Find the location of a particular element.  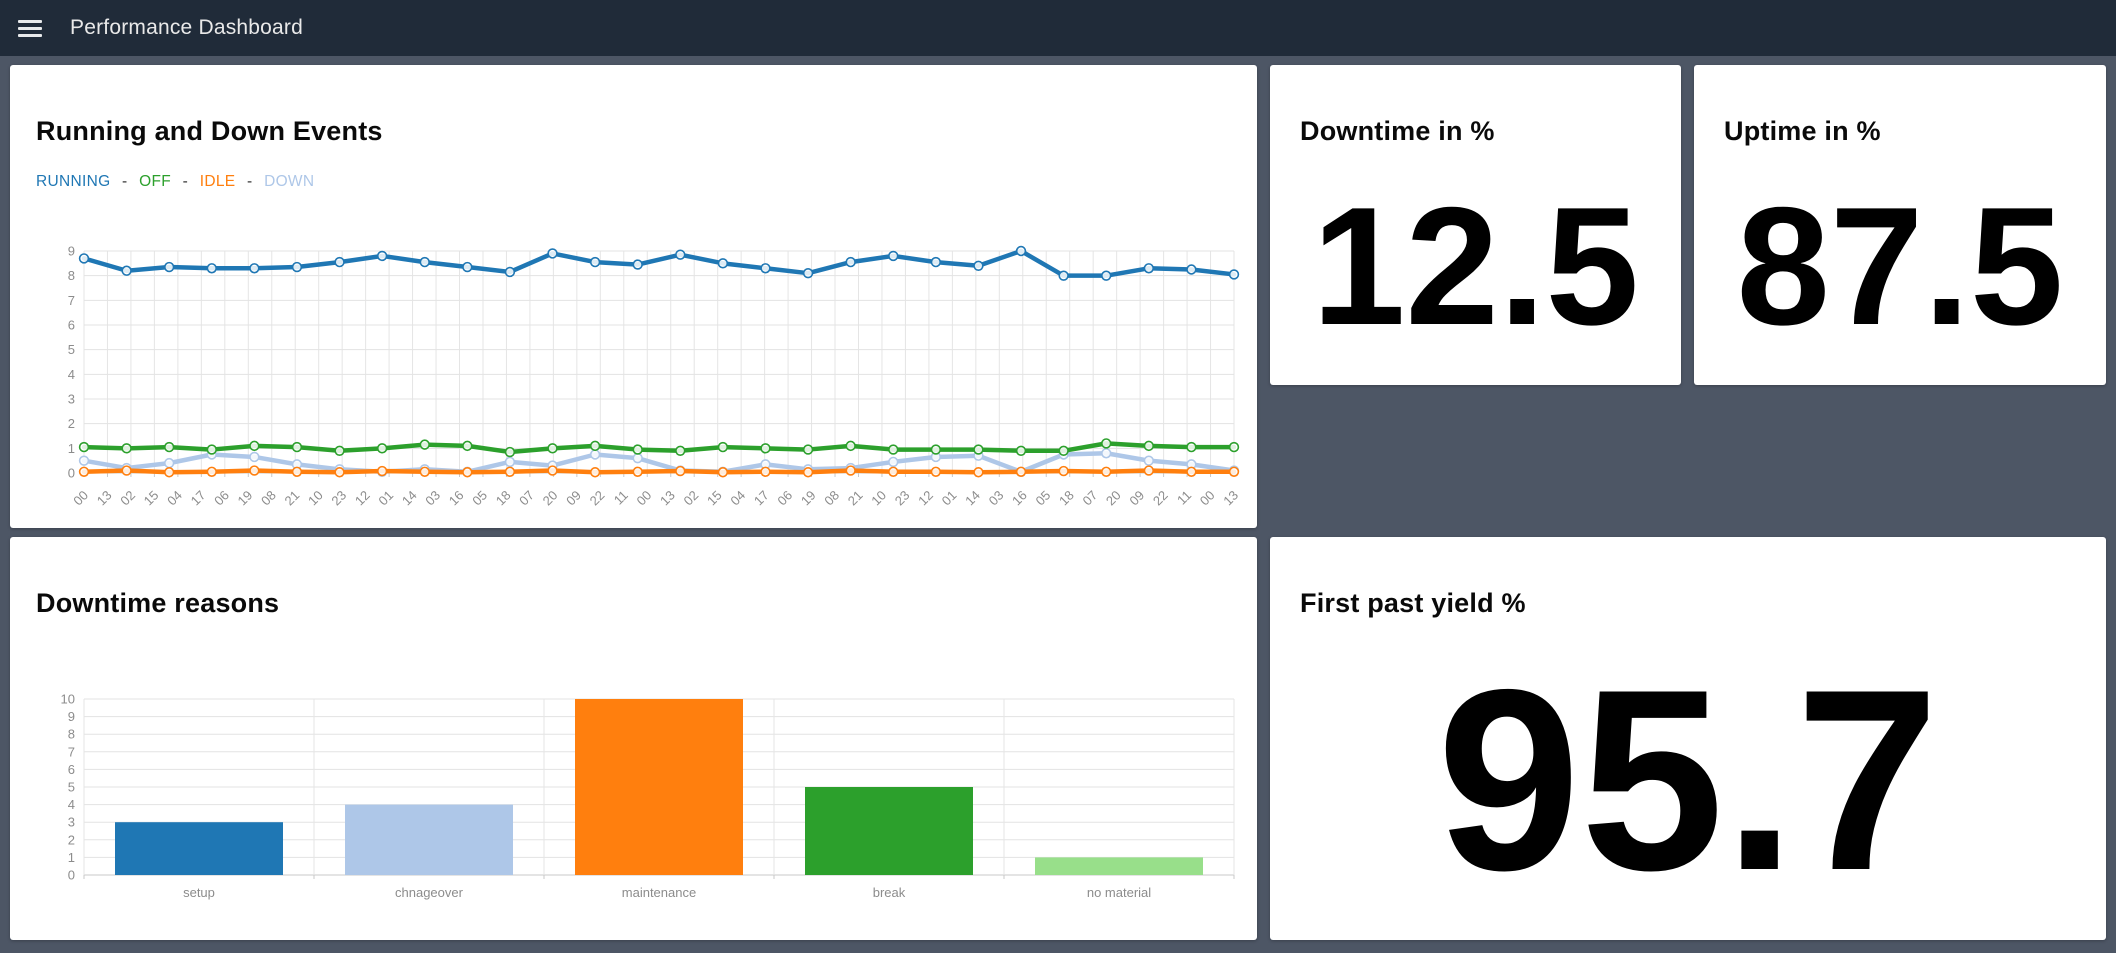

running-down-events-title: Running and Down Events is located at coordinates (209, 131).